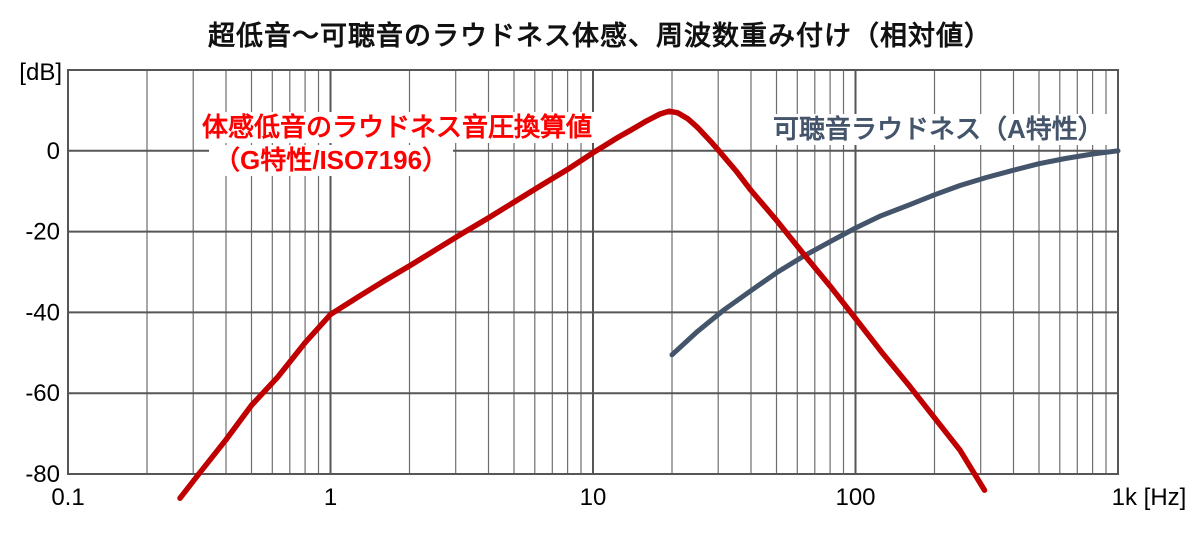 This screenshot has height=549, width=1200. What do you see at coordinates (397, 128) in the screenshot?
I see `series-label-g-line1: 体感低音のラウドネス音圧換算値` at bounding box center [397, 128].